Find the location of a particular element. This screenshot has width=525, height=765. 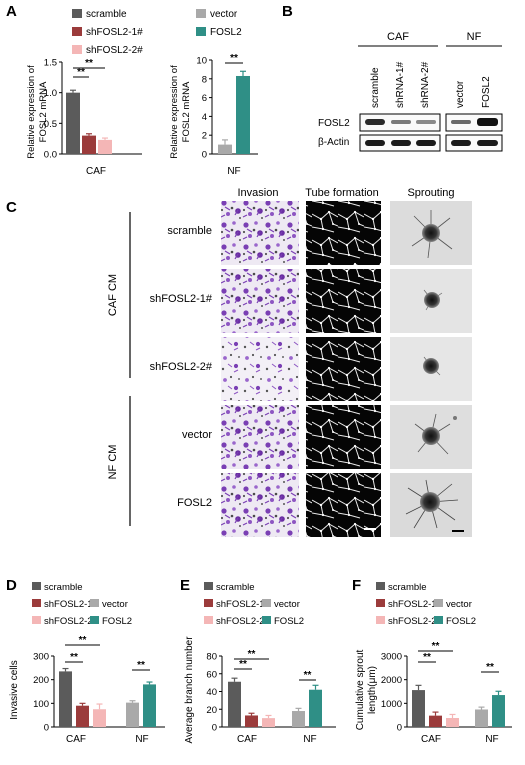

panel-f-legend-swatch-vector is located at coordinates (438, 603).